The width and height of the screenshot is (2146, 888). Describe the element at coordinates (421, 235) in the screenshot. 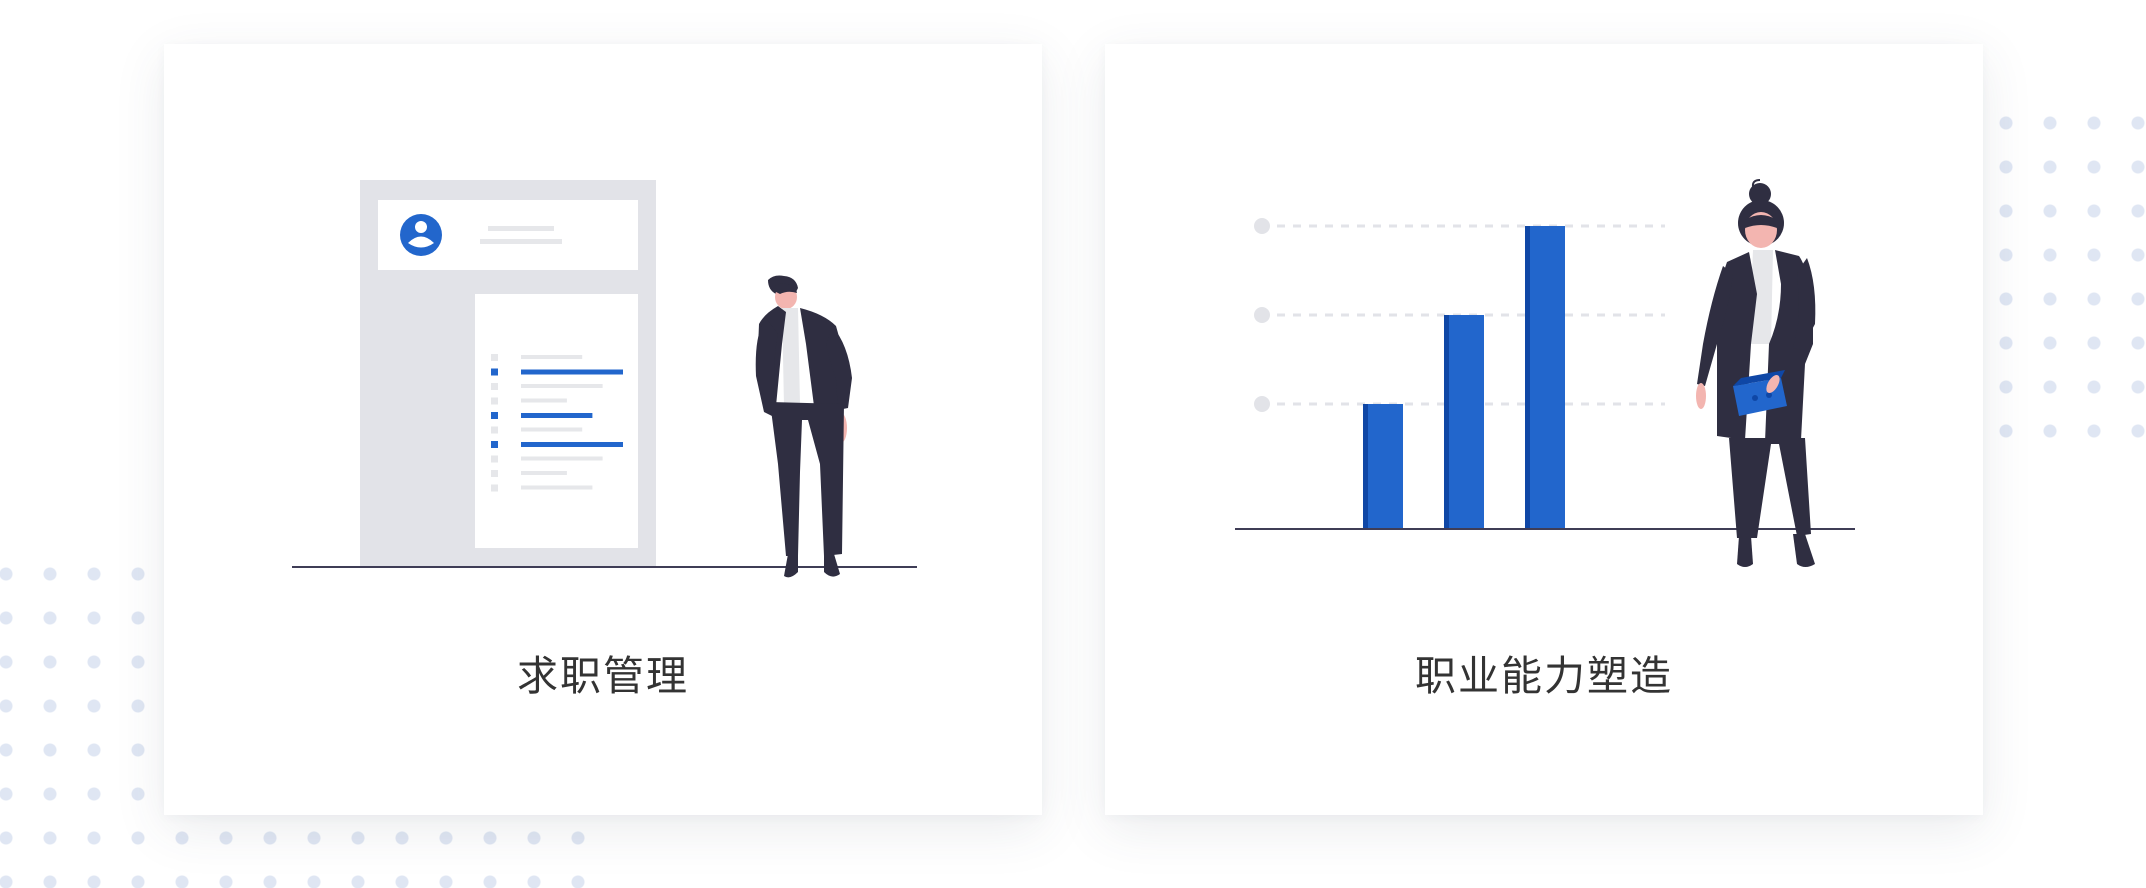

I see `avatar-icon` at that location.